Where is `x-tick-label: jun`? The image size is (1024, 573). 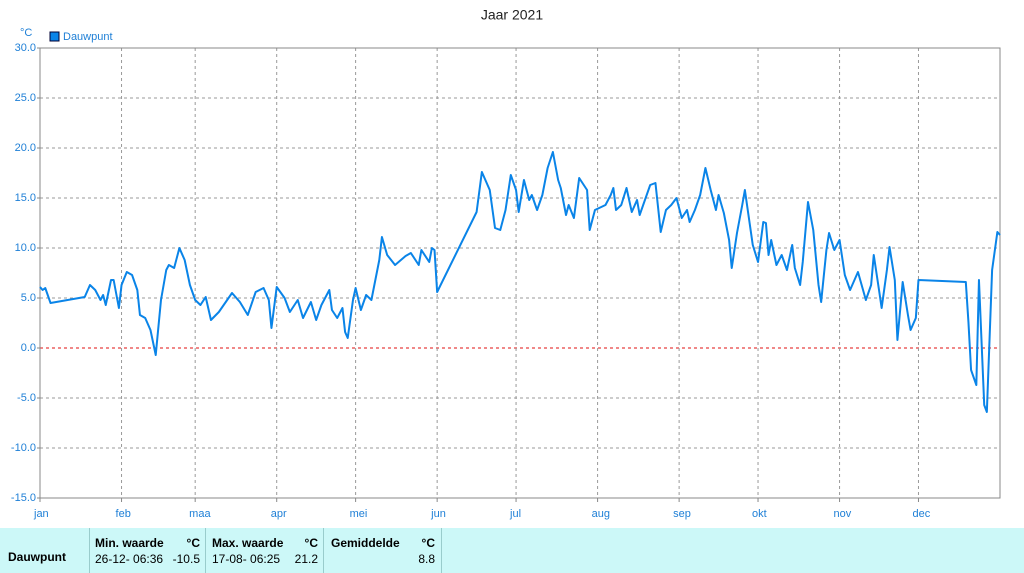 x-tick-label: jun is located at coordinates (438, 514).